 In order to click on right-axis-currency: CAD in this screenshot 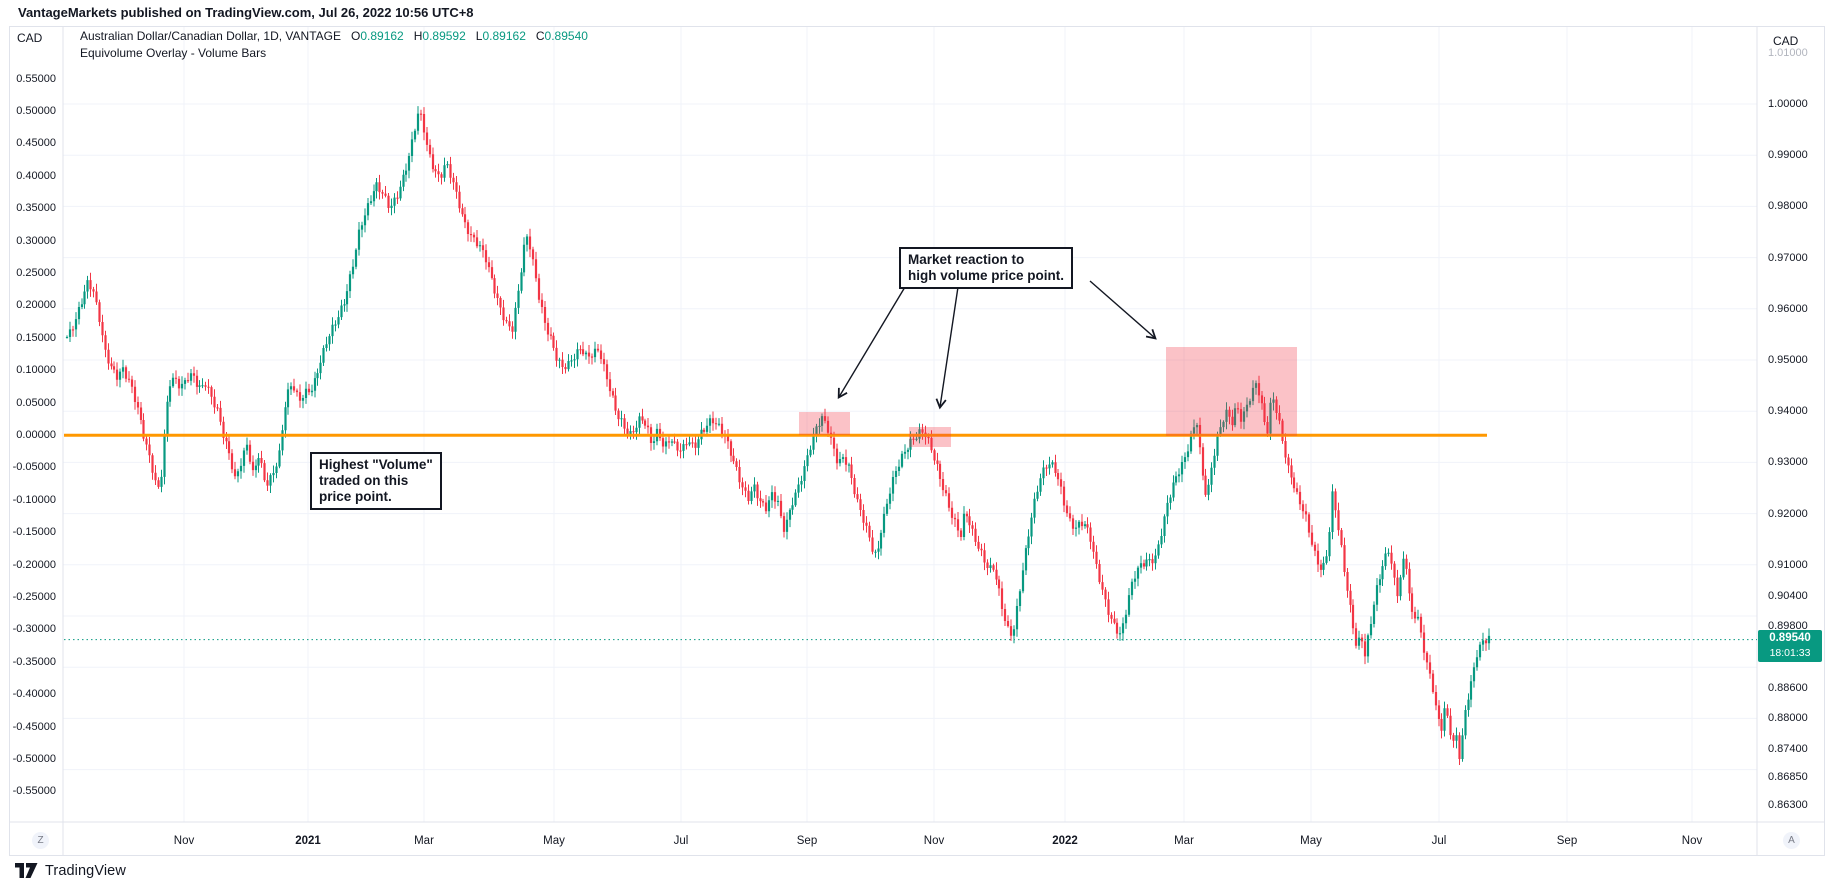, I will do `click(1786, 41)`.